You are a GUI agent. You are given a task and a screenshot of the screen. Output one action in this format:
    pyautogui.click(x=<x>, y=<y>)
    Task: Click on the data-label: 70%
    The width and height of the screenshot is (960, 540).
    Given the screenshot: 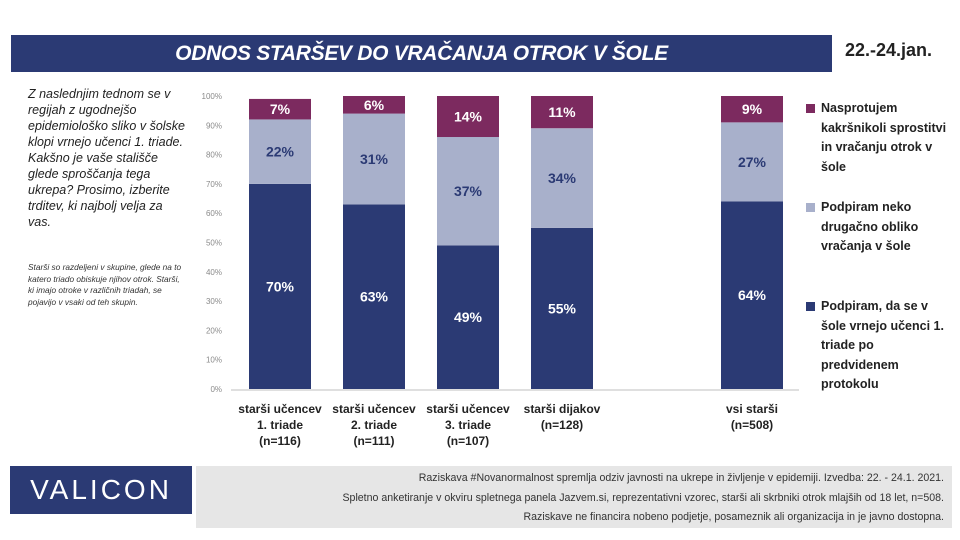 What is the action you would take?
    pyautogui.click(x=280, y=286)
    